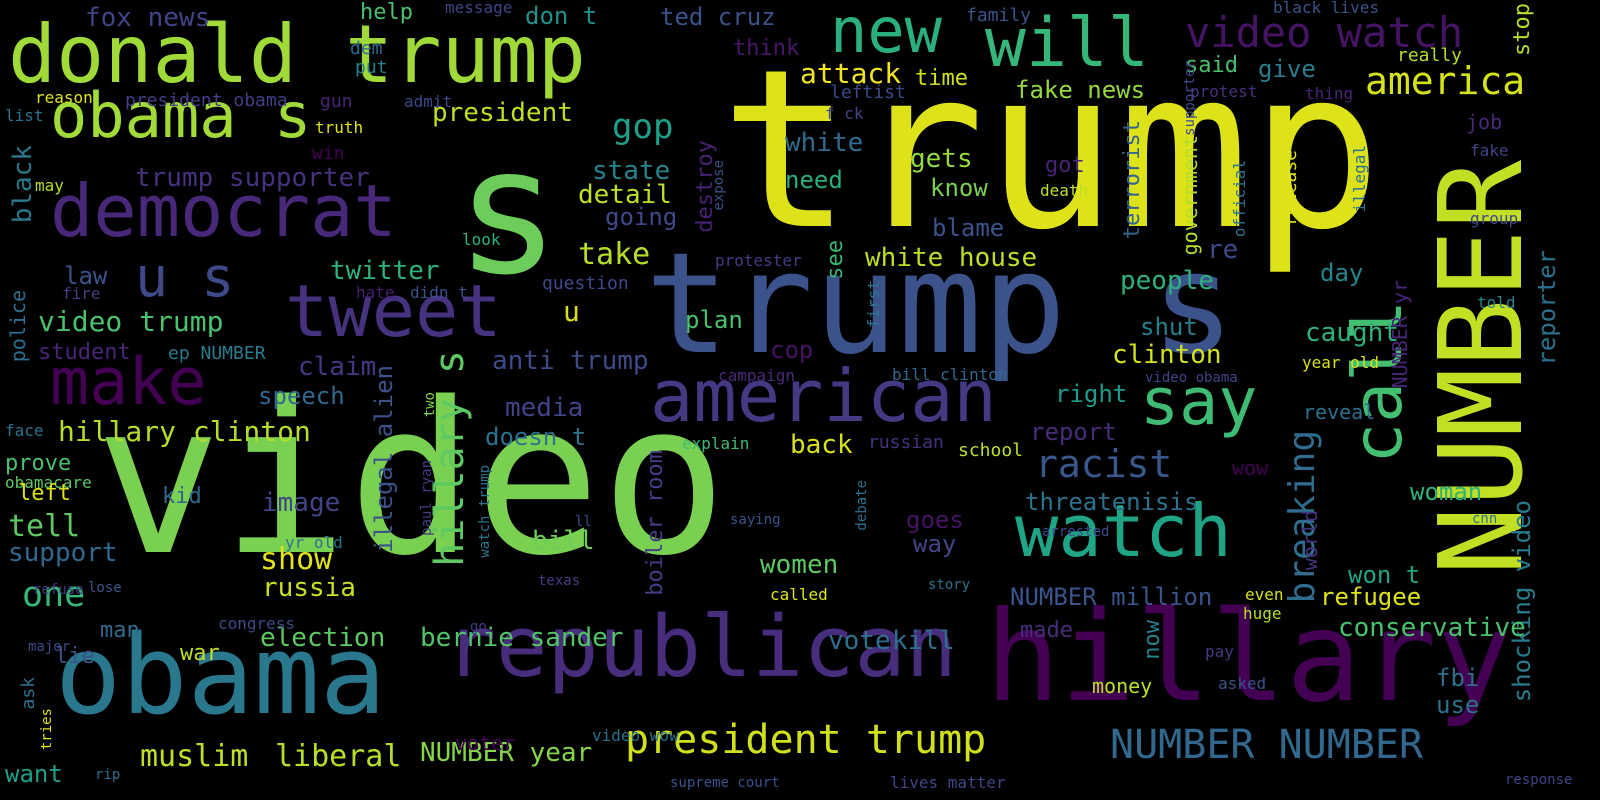 The height and width of the screenshot is (800, 1600). Describe the element at coordinates (1547, 308) in the screenshot. I see `word-reporter: reporter` at that location.